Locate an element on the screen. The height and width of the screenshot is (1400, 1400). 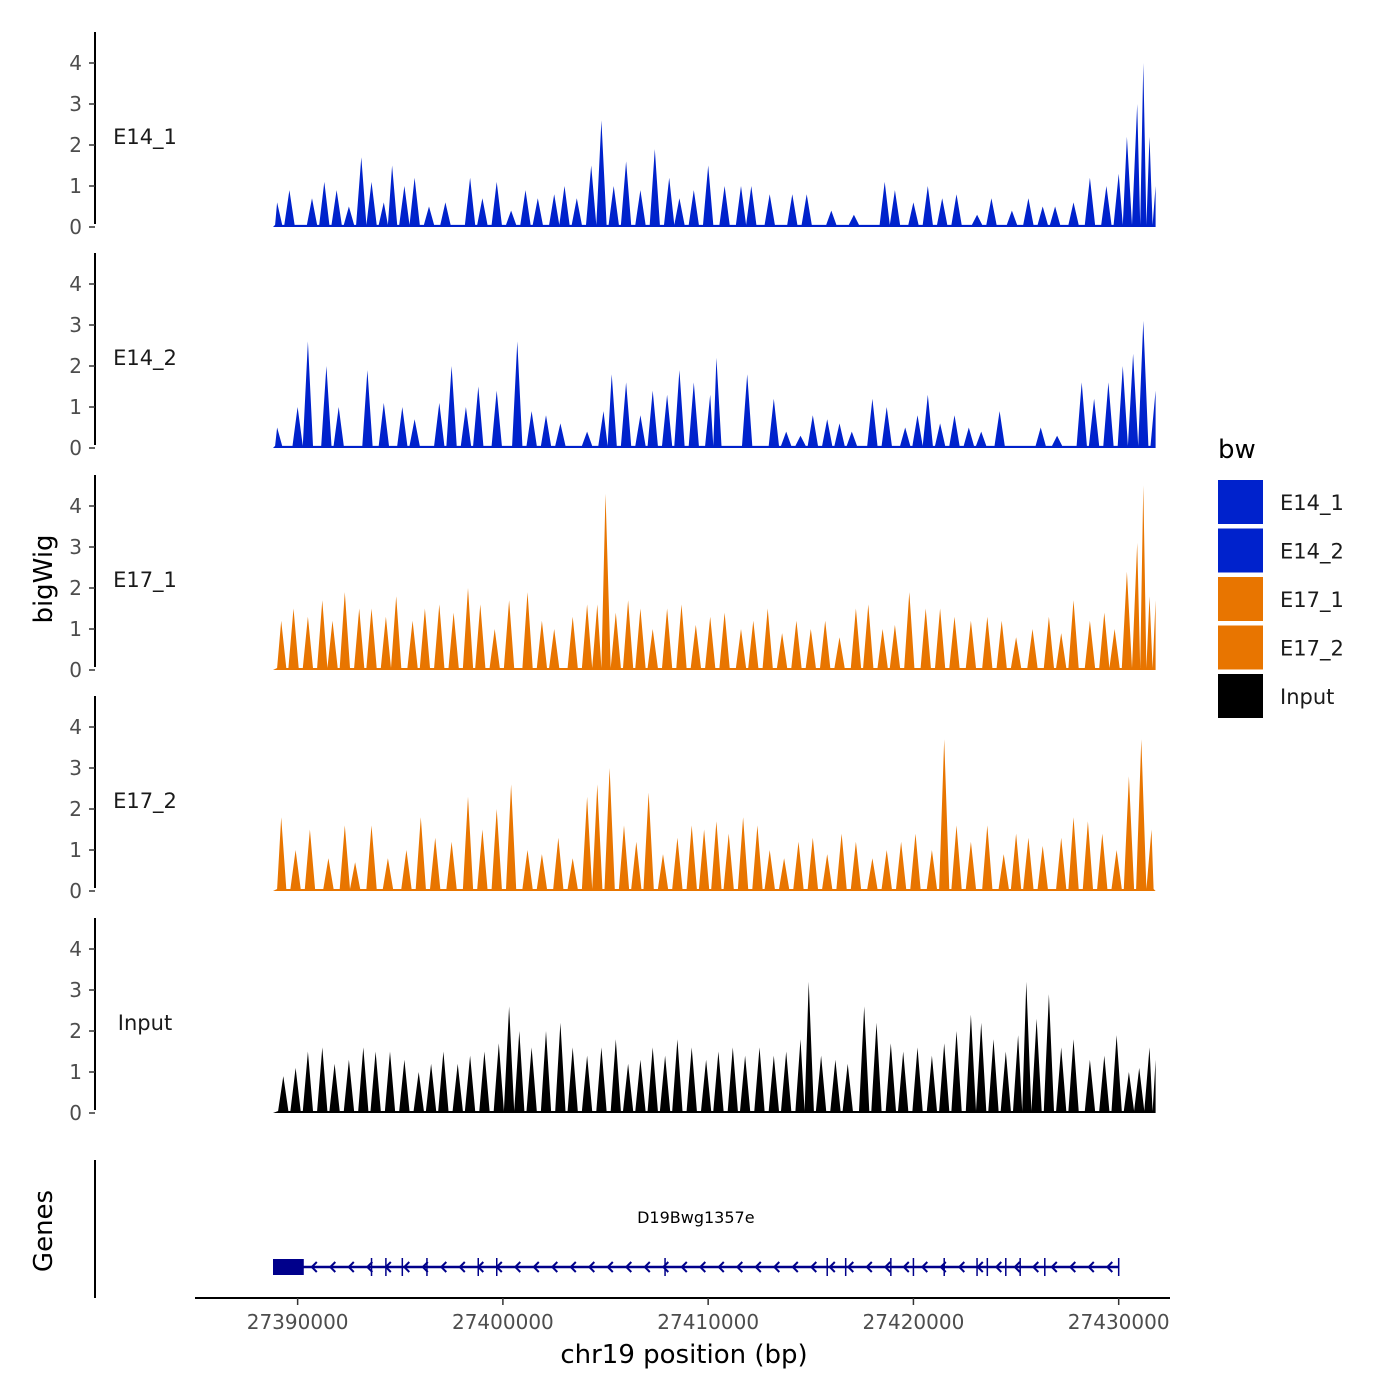
track-label: E14_2 is located at coordinates (145, 358).